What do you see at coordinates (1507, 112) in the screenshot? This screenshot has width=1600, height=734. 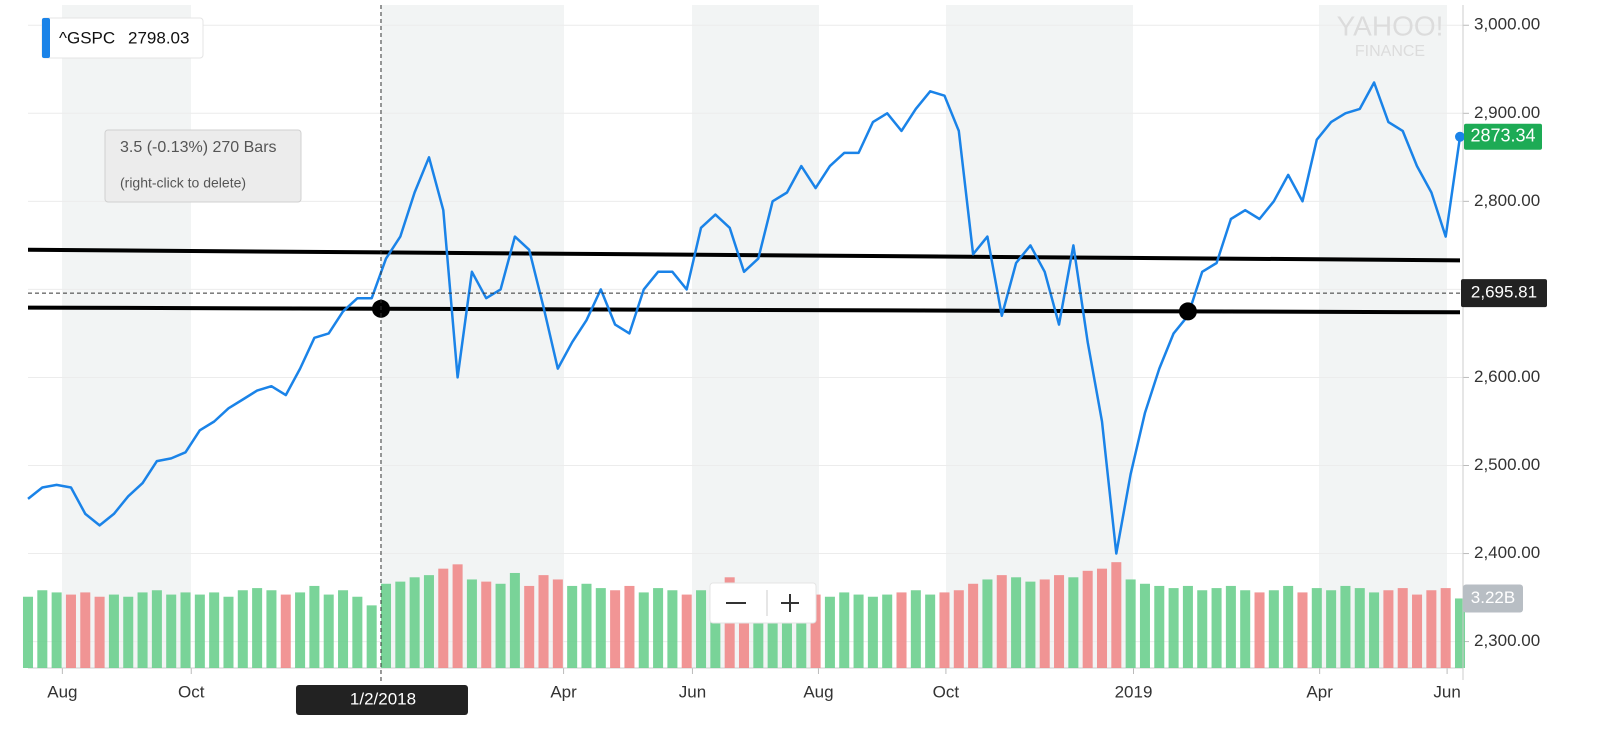 I see `y-tick-label: 2,900.00` at bounding box center [1507, 112].